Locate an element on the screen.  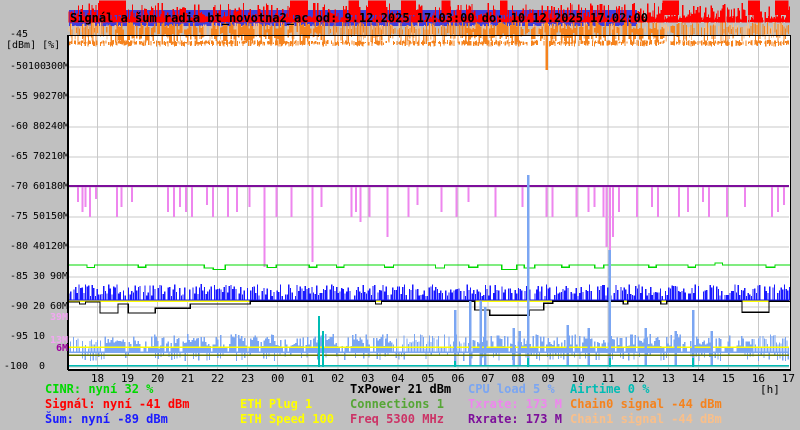
y-tick-label: 100 is located at coordinates (37, 66).